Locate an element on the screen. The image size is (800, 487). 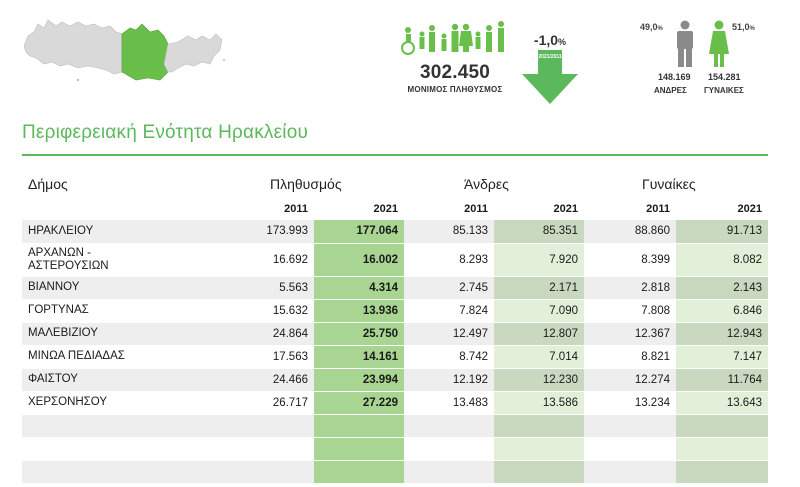
title-divider is located at coordinates (395, 155).